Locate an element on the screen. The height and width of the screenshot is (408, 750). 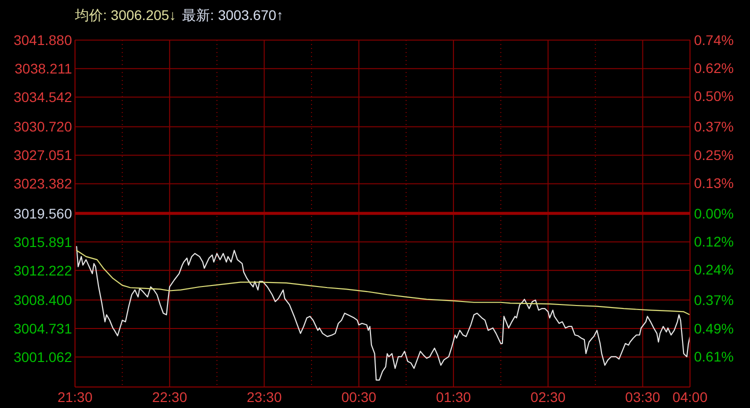
y-tick-label: 3001.062 is located at coordinates (43, 356).